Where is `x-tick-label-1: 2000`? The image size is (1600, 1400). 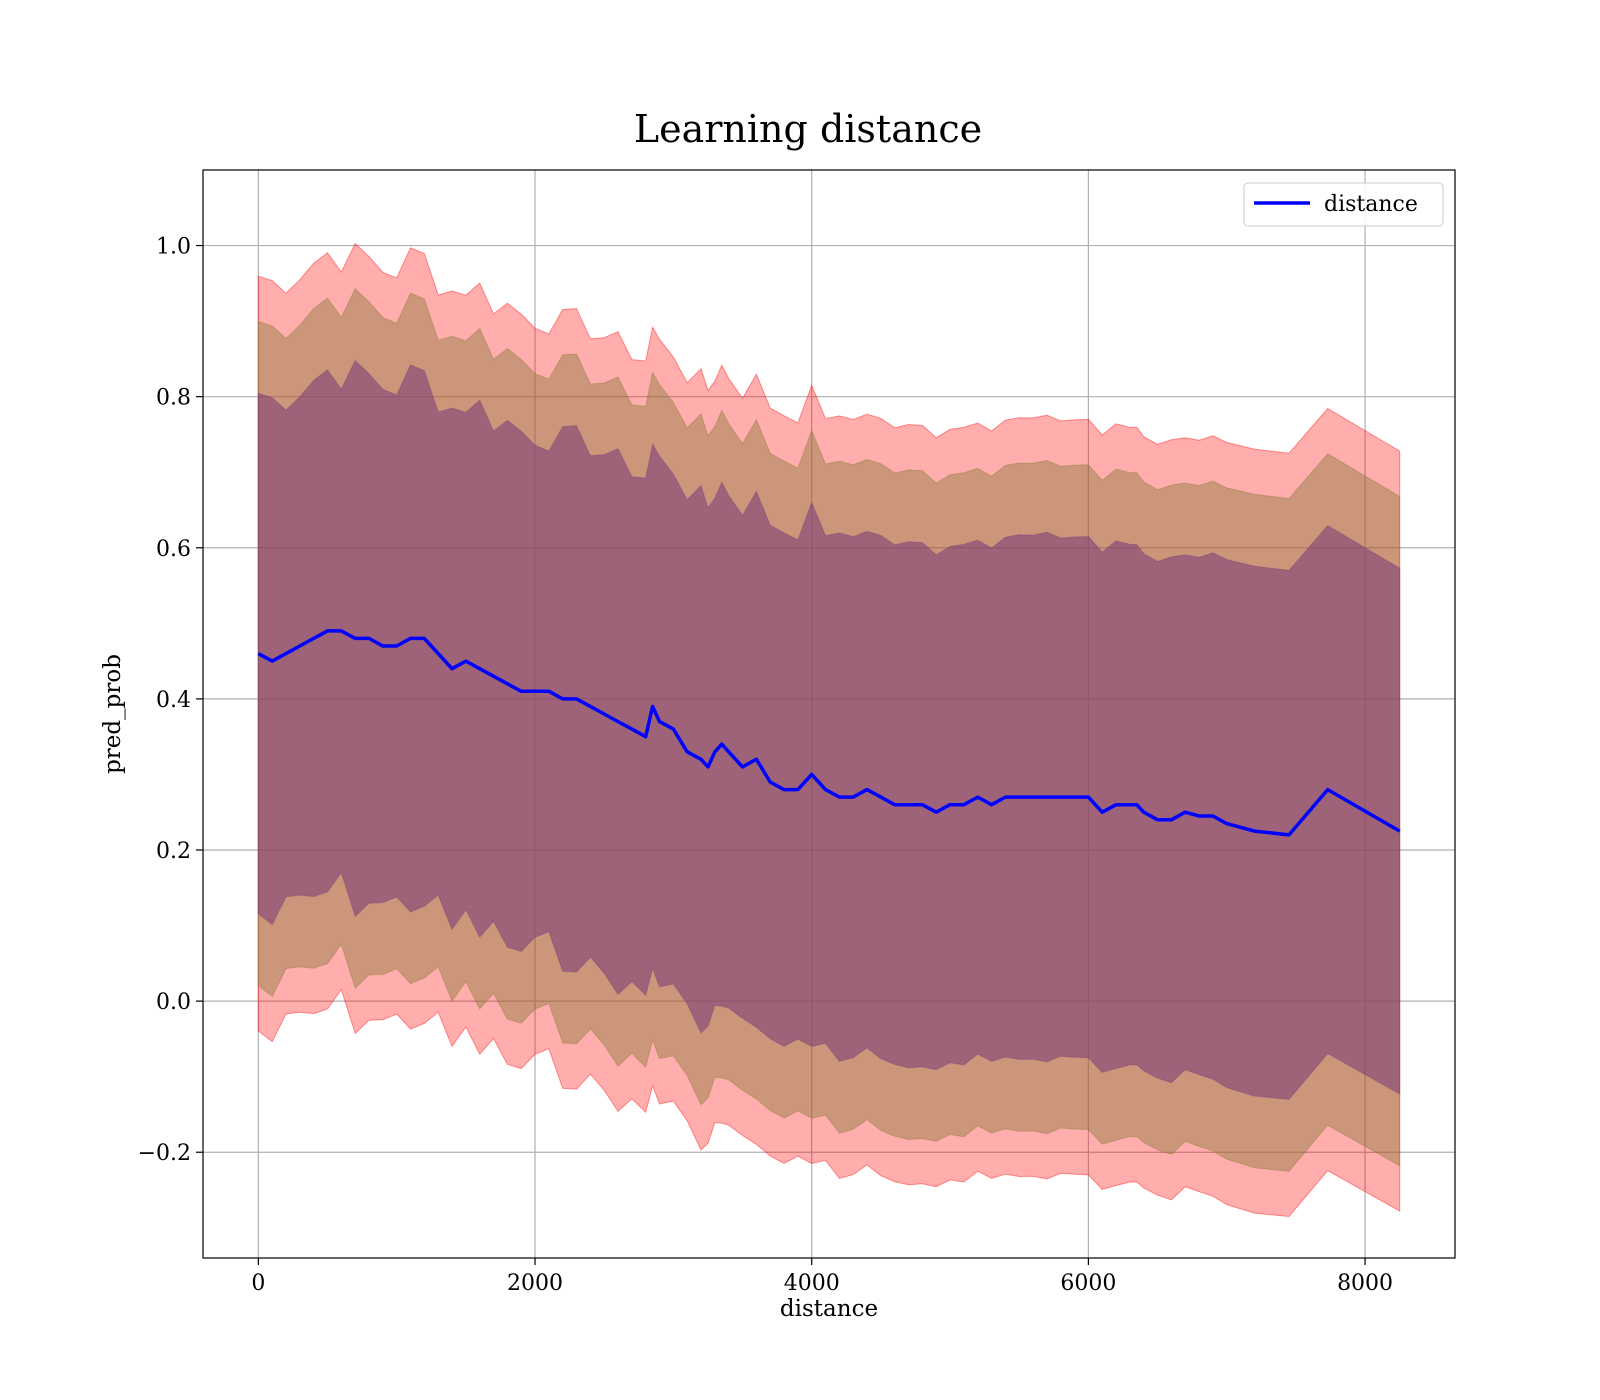 x-tick-label-1: 2000 is located at coordinates (535, 1283).